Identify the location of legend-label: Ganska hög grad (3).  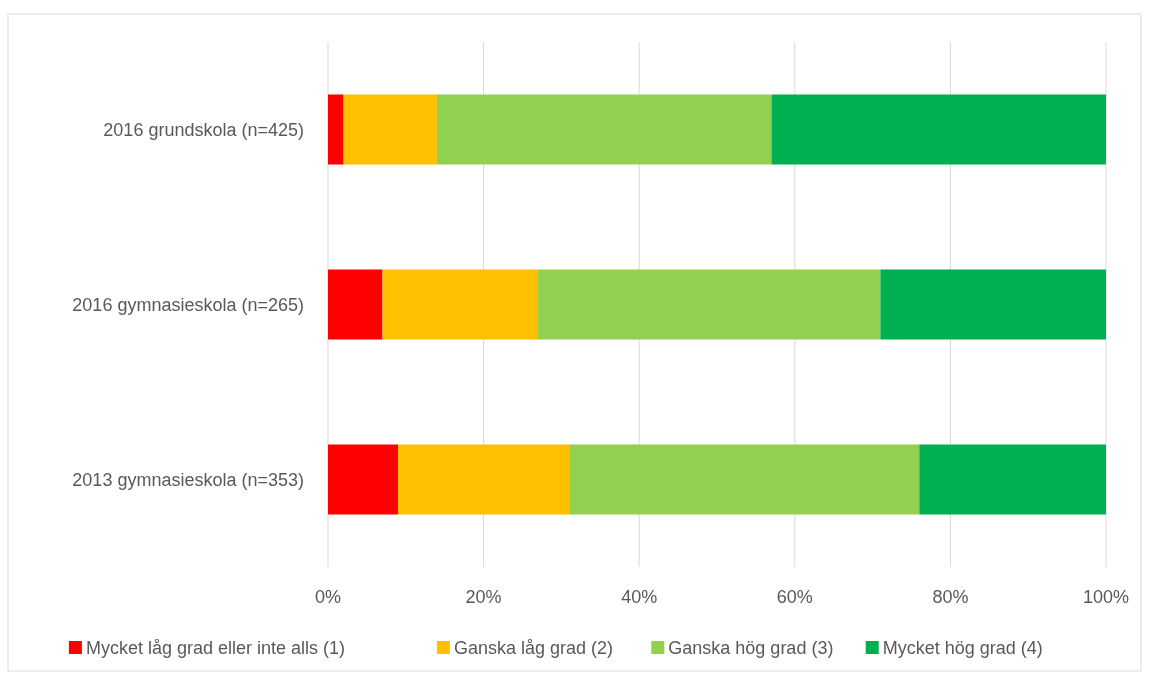
(751, 648).